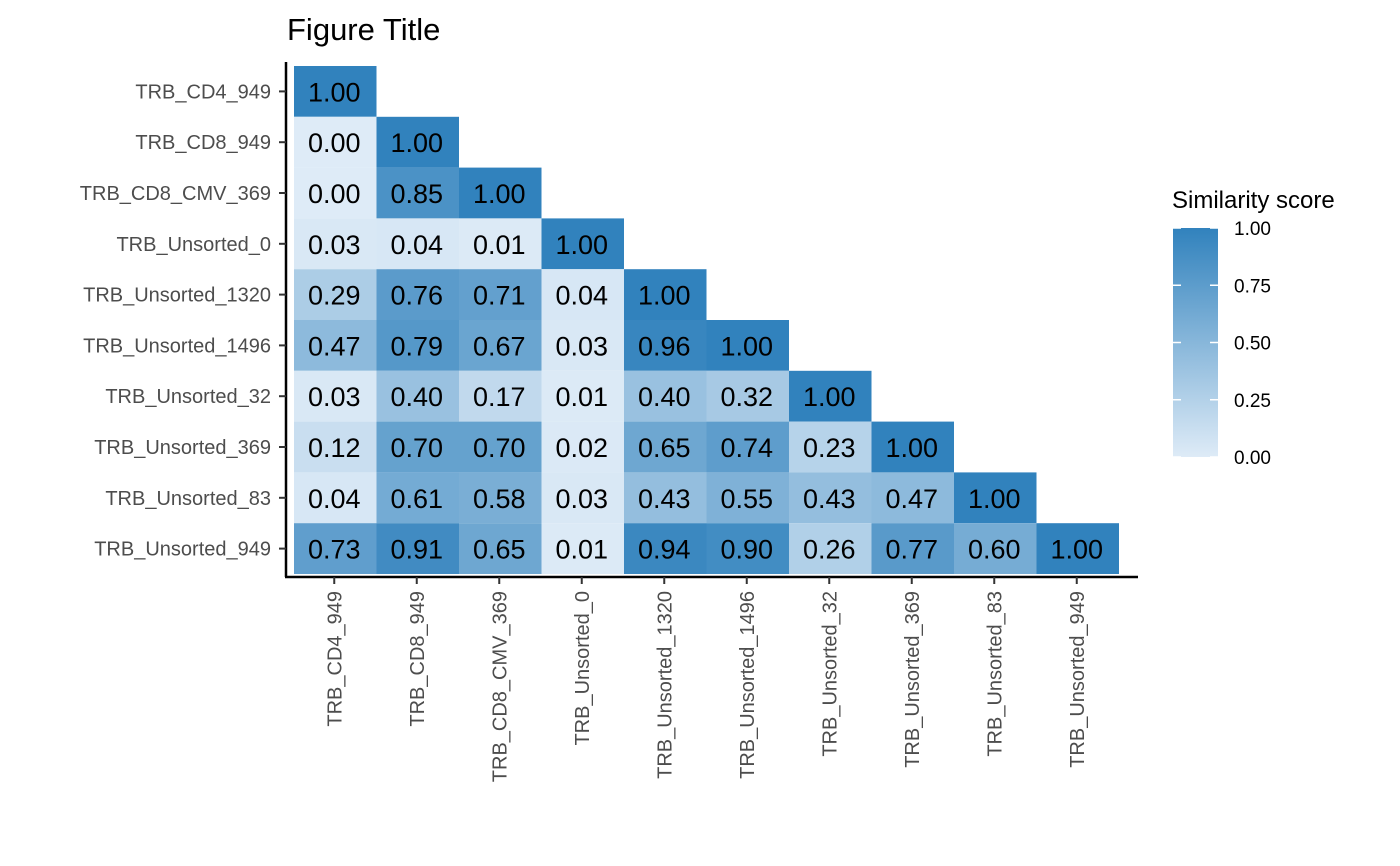 The image size is (1400, 866). What do you see at coordinates (335, 659) in the screenshot?
I see `x-tick-label: TRB_CD4_949` at bounding box center [335, 659].